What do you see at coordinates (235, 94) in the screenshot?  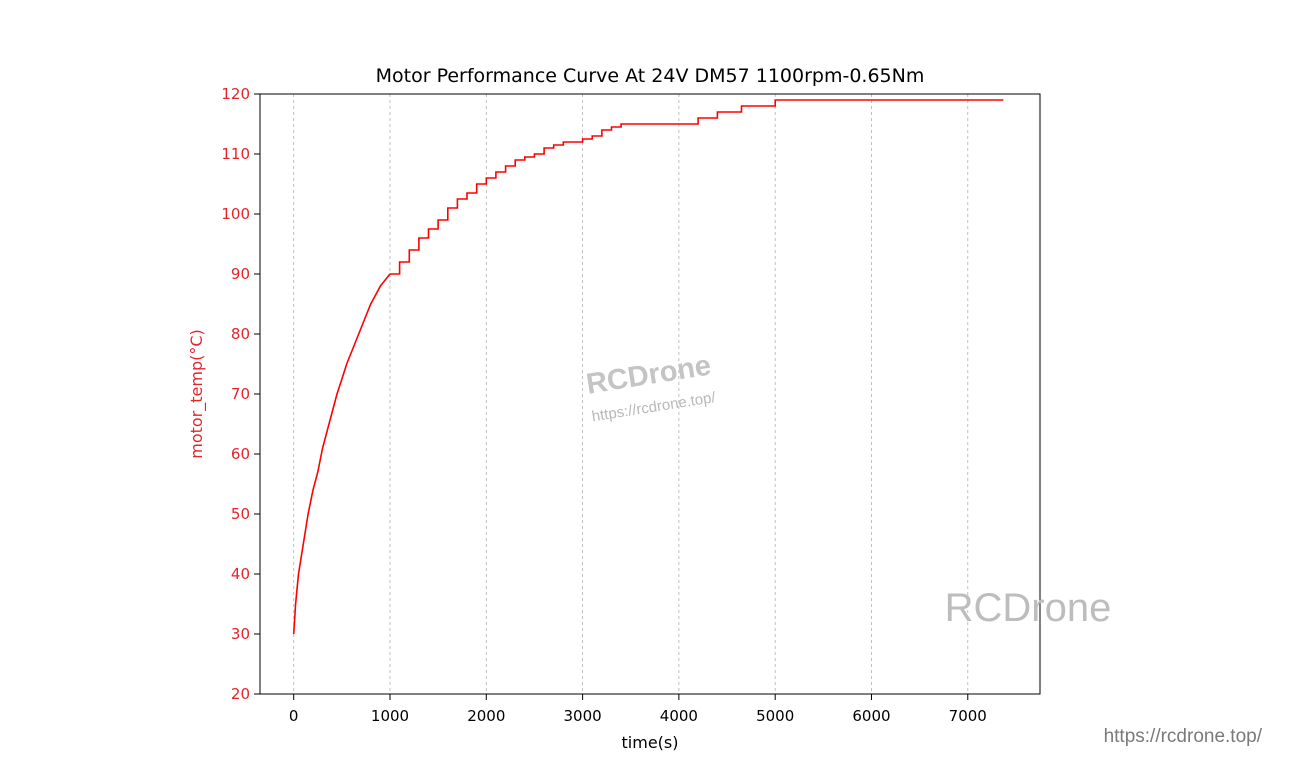 I see `y-tick-label: 120` at bounding box center [235, 94].